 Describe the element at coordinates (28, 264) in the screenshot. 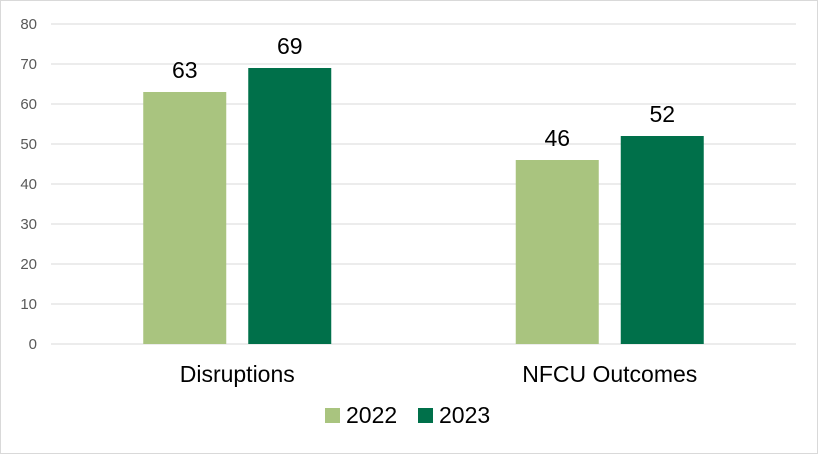

I see `y-tick-label: 20` at that location.